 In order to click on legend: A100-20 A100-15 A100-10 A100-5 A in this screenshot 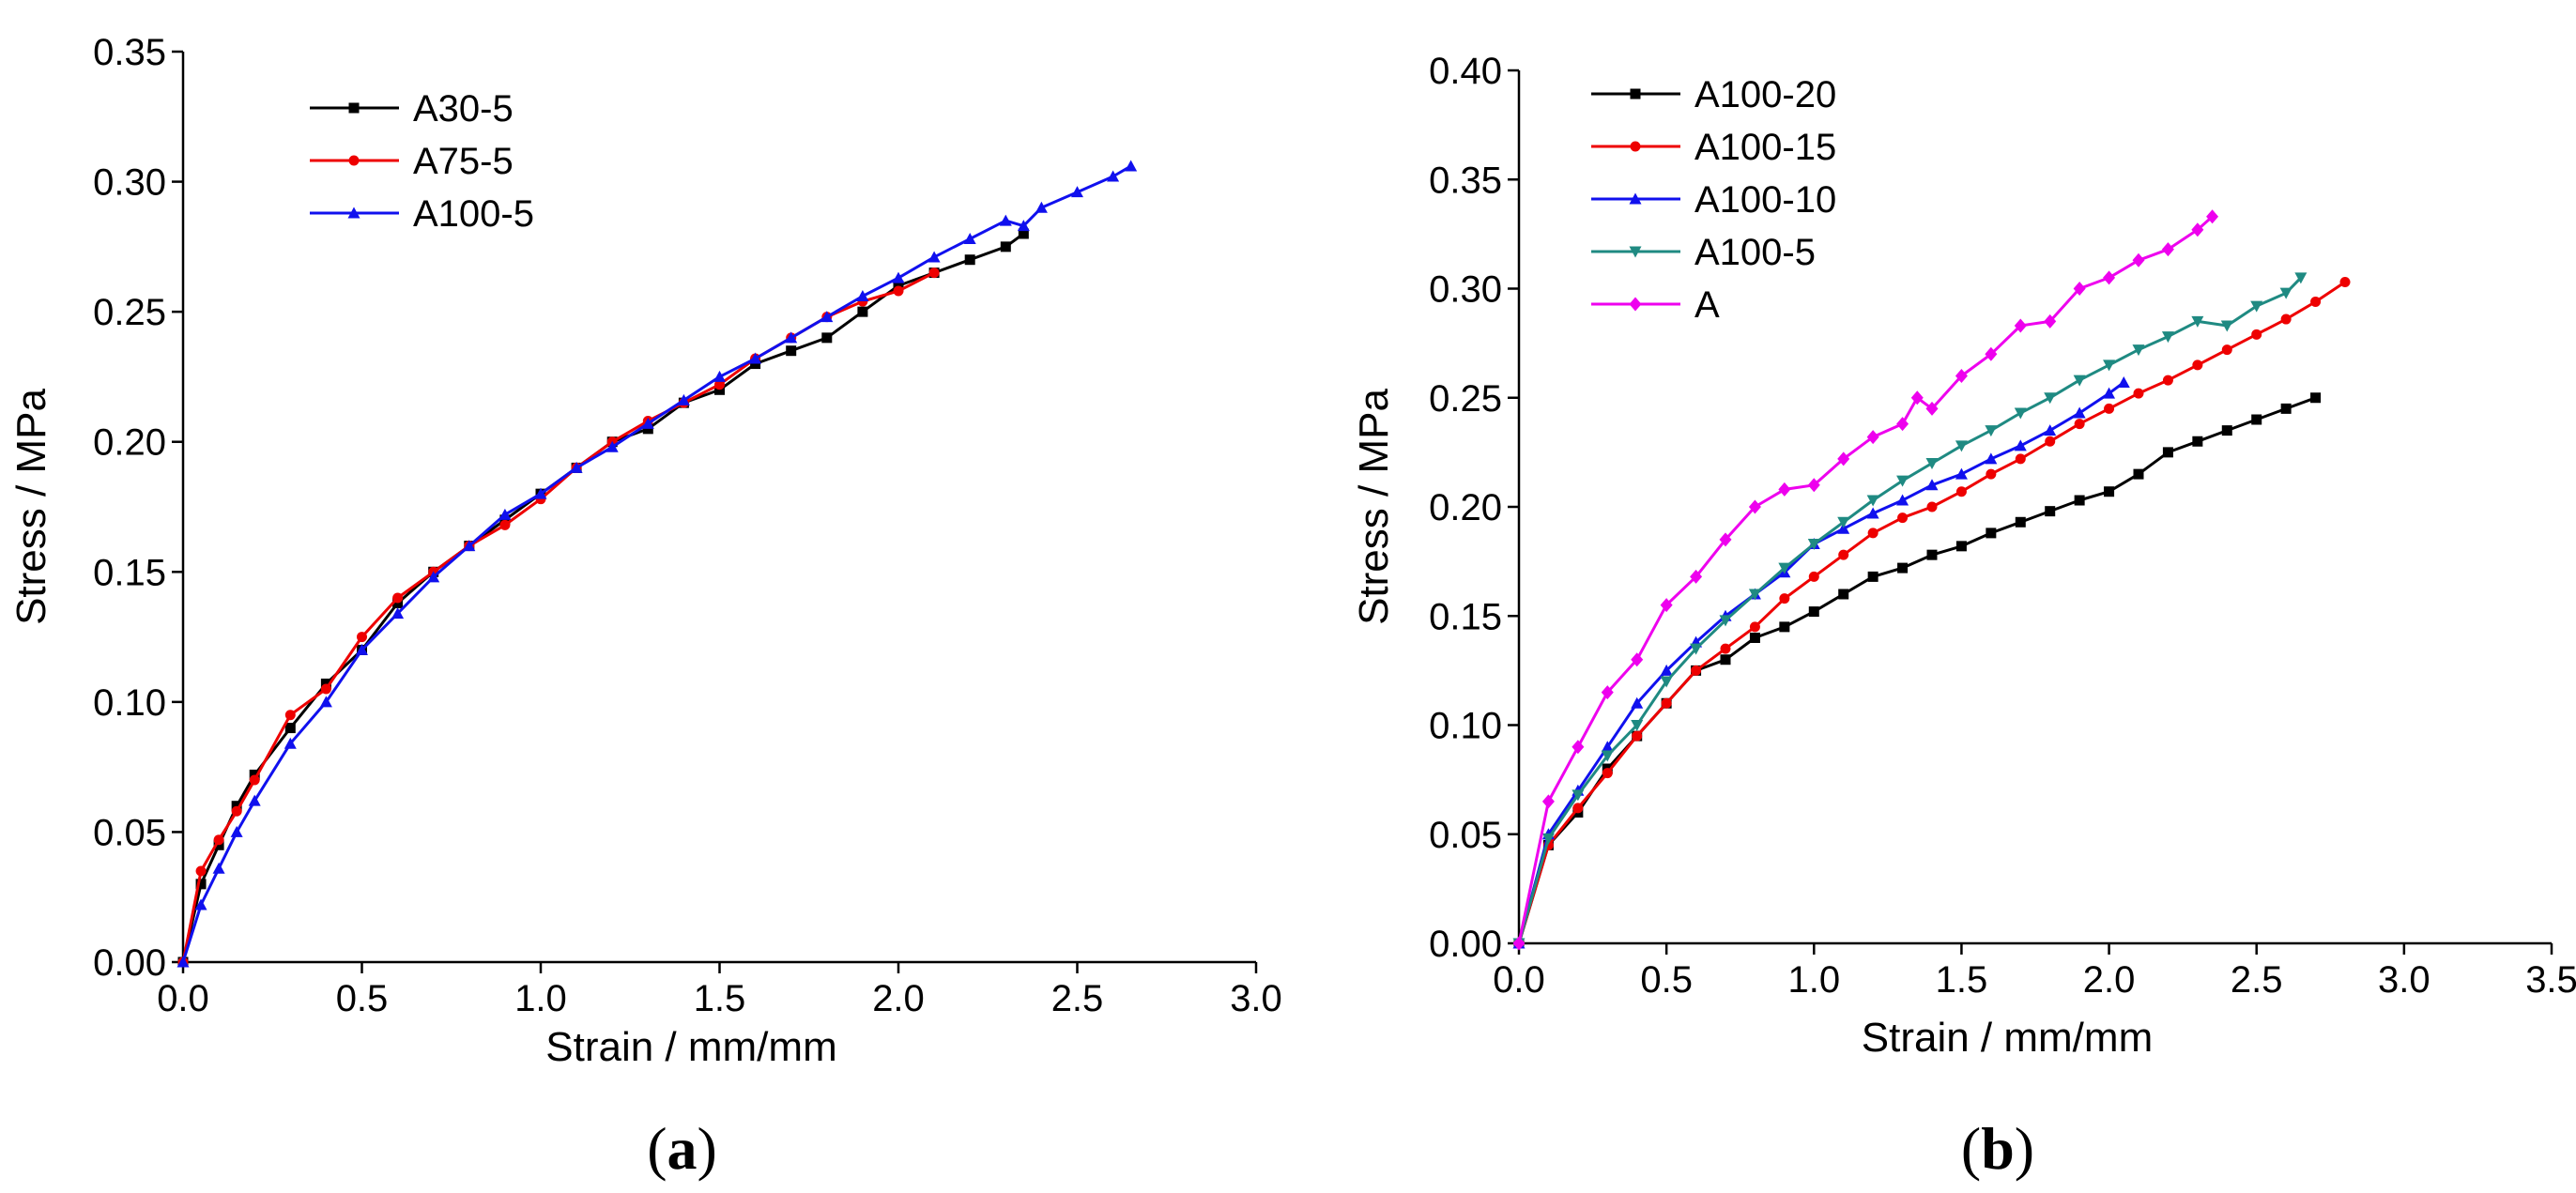, I will do `click(1714, 200)`.